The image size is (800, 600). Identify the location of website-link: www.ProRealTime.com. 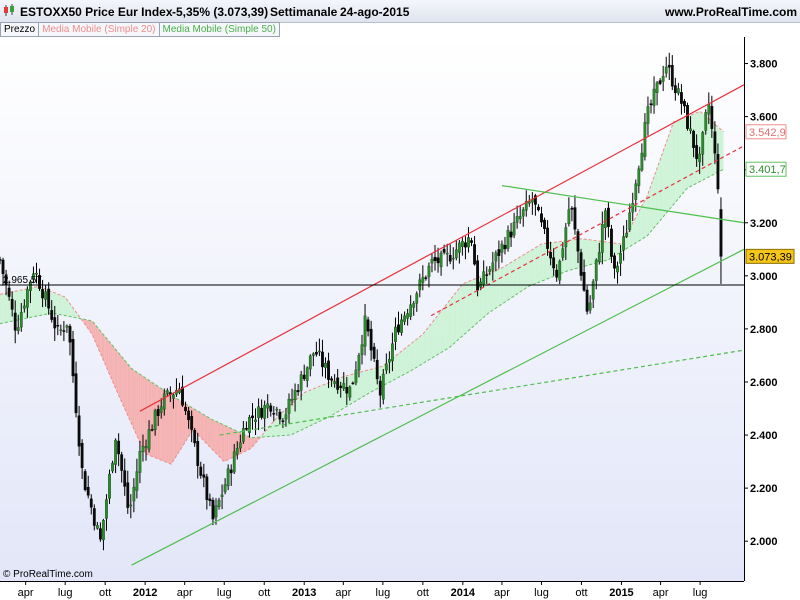
(731, 12).